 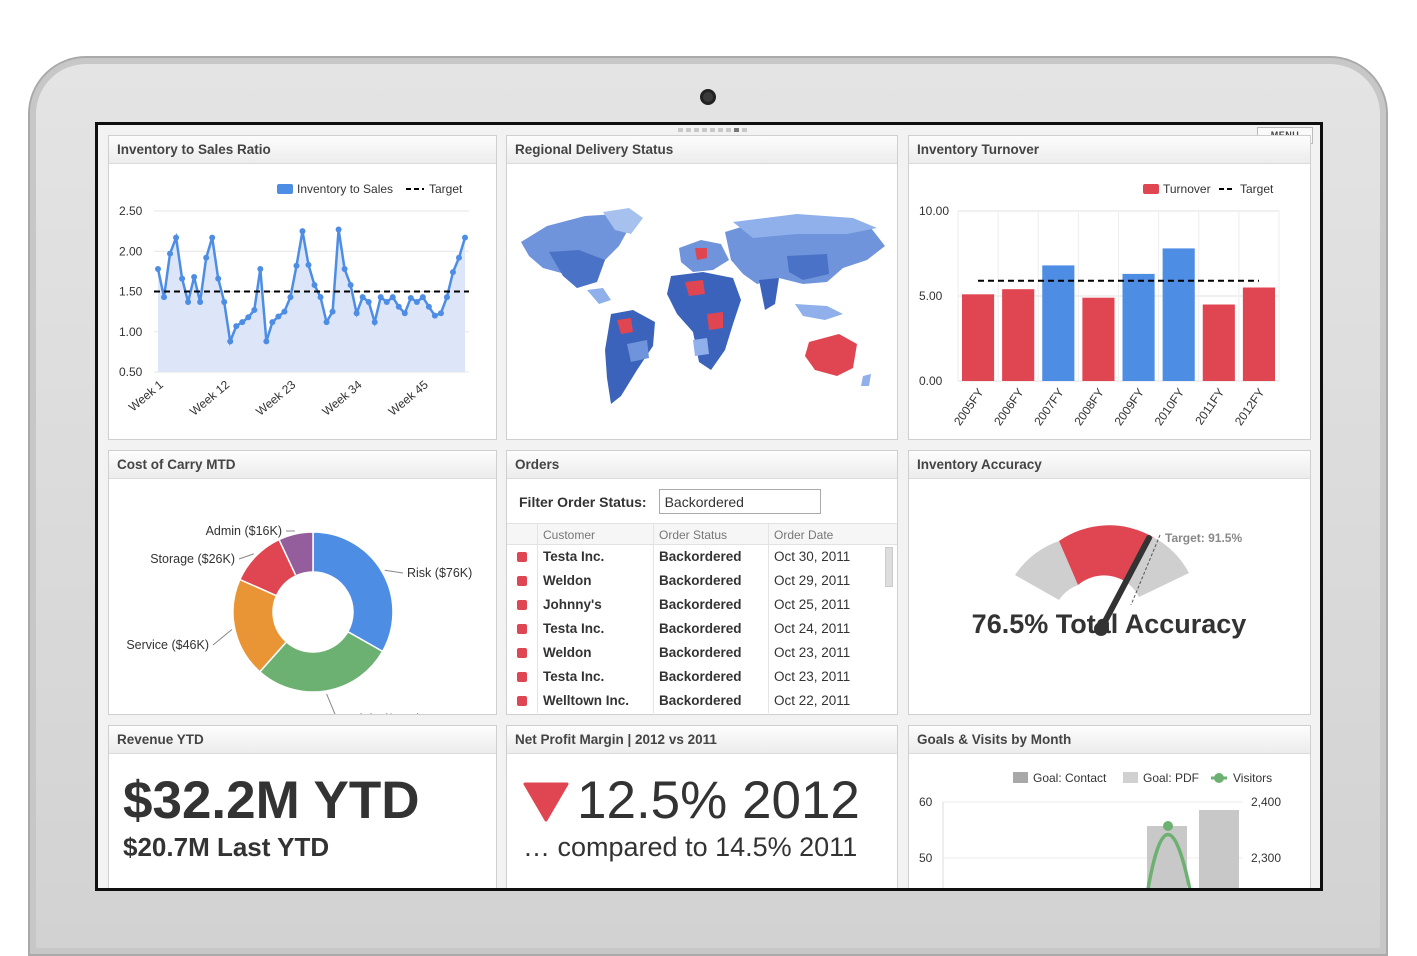 What do you see at coordinates (595, 534) in the screenshot?
I see `column-header-customer: Customer` at bounding box center [595, 534].